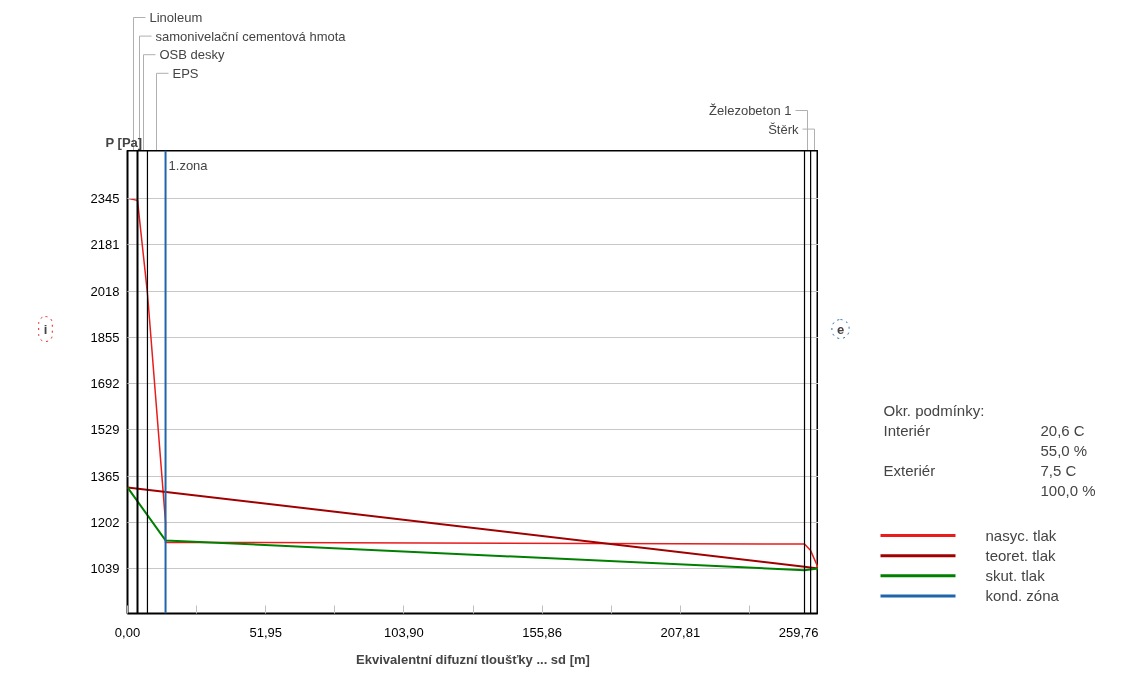 The width and height of the screenshot is (1132, 679). I want to click on y-axis-title: P [Pa], so click(124, 142).